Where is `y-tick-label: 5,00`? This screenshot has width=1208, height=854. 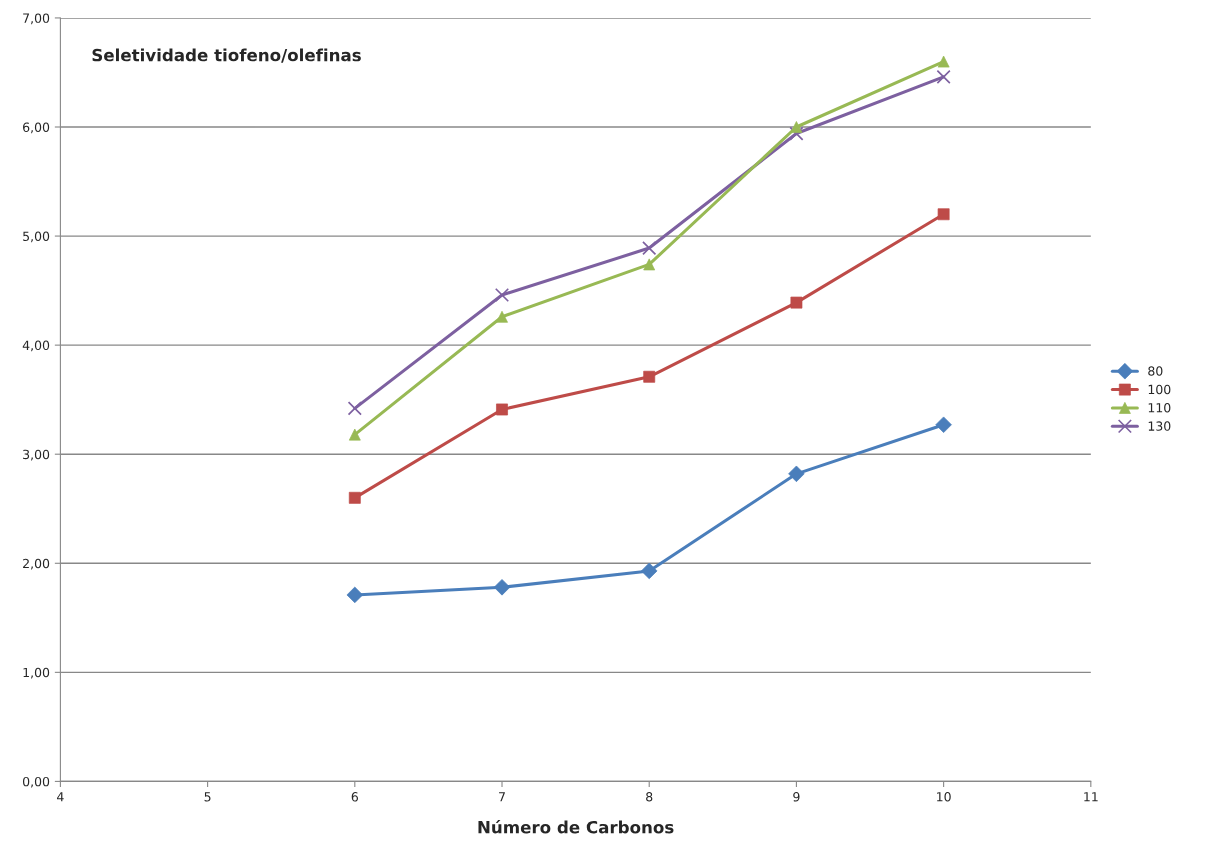 y-tick-label: 5,00 is located at coordinates (36, 237).